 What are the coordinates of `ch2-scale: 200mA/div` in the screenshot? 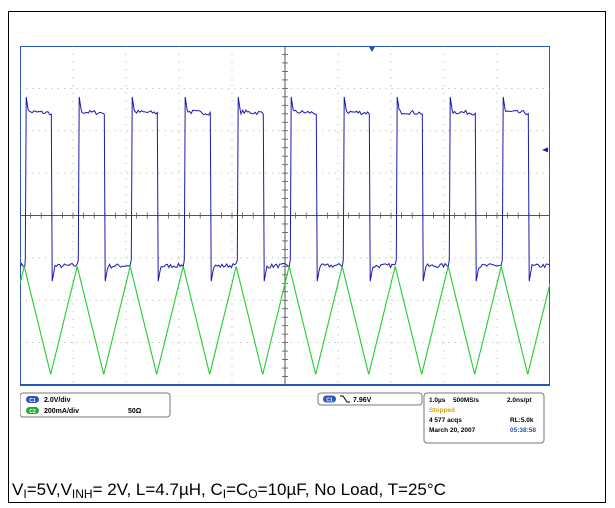 It's located at (61, 411).